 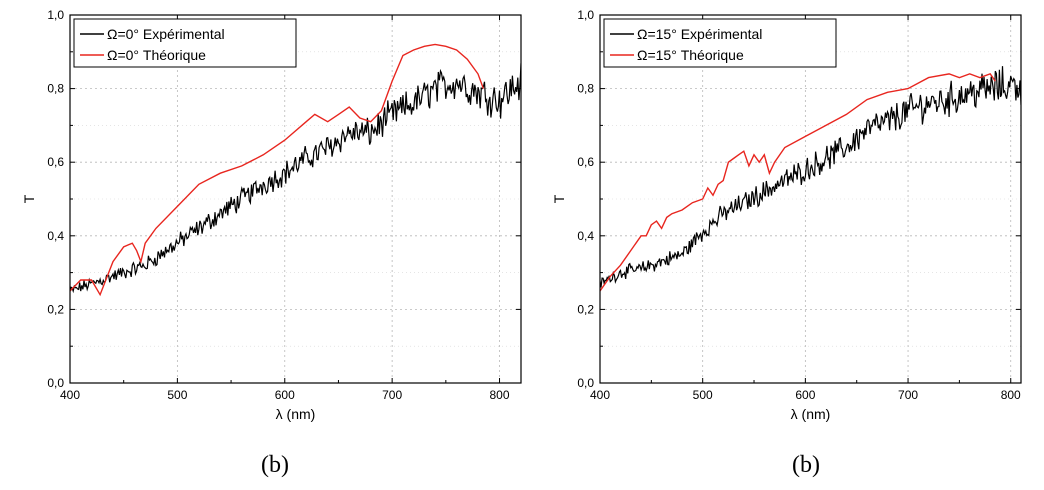 I want to click on legend-label: Ω=15° Théorique, so click(x=690, y=55).